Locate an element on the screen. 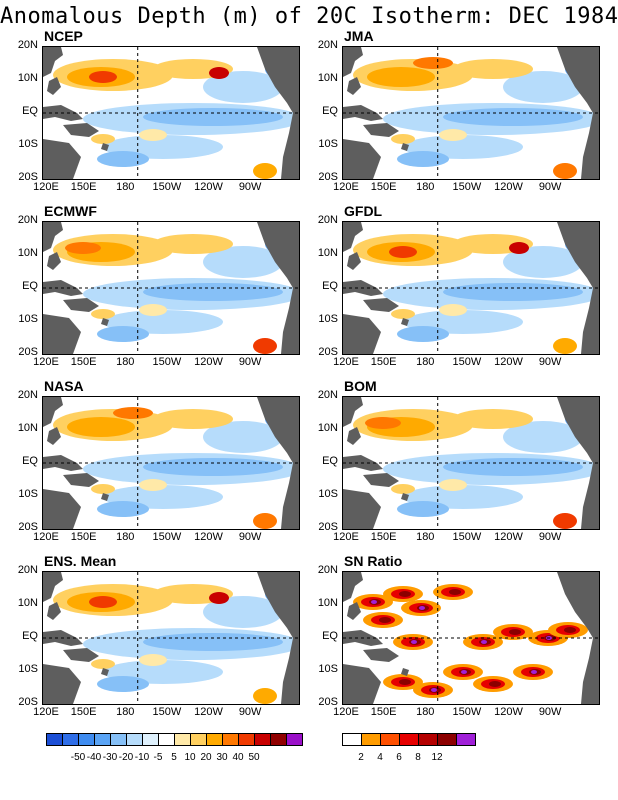  panel-title: NCEP is located at coordinates (63, 36).